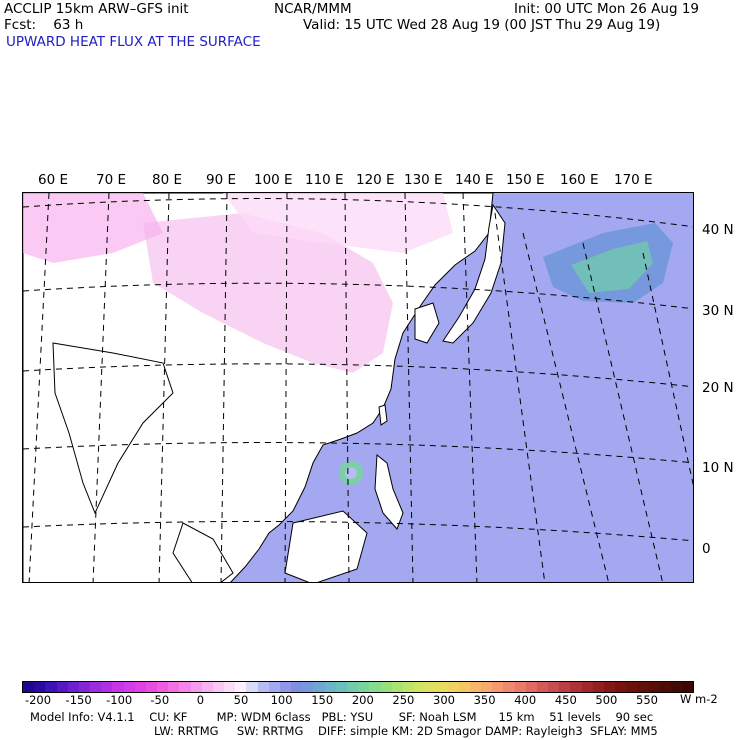  What do you see at coordinates (44, 25) in the screenshot?
I see `header-forecast: Fcst: 63 h` at bounding box center [44, 25].